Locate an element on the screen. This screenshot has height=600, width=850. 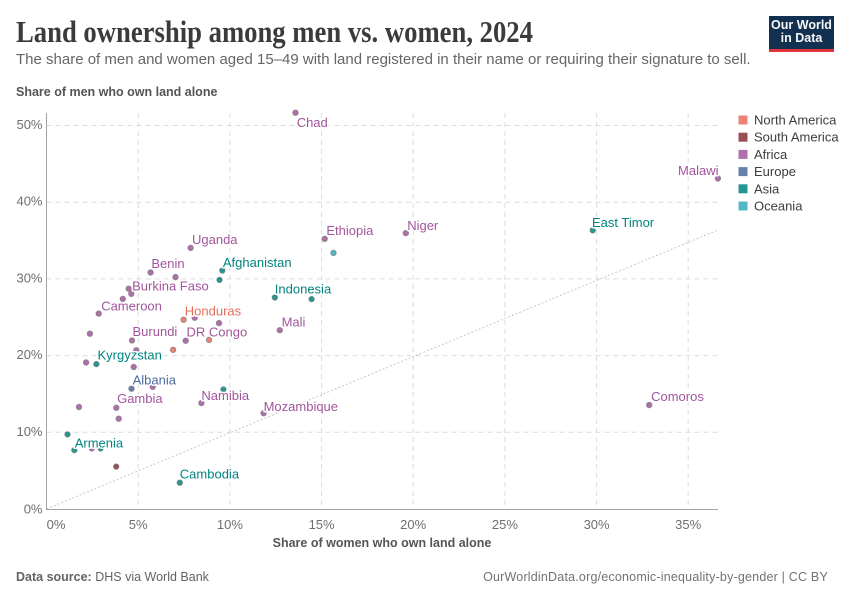
svg-text: Malawi is located at coordinates (698, 170).